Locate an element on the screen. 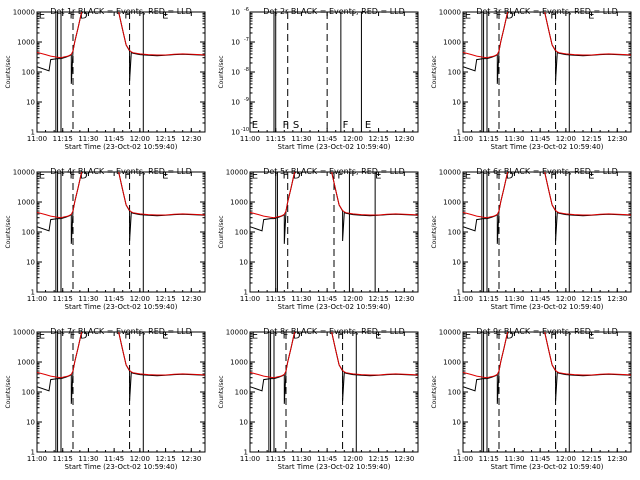 The image size is (640, 480). panel-title: Det 3r BLACK = Events, RED = LLD is located at coordinates (547, 11).